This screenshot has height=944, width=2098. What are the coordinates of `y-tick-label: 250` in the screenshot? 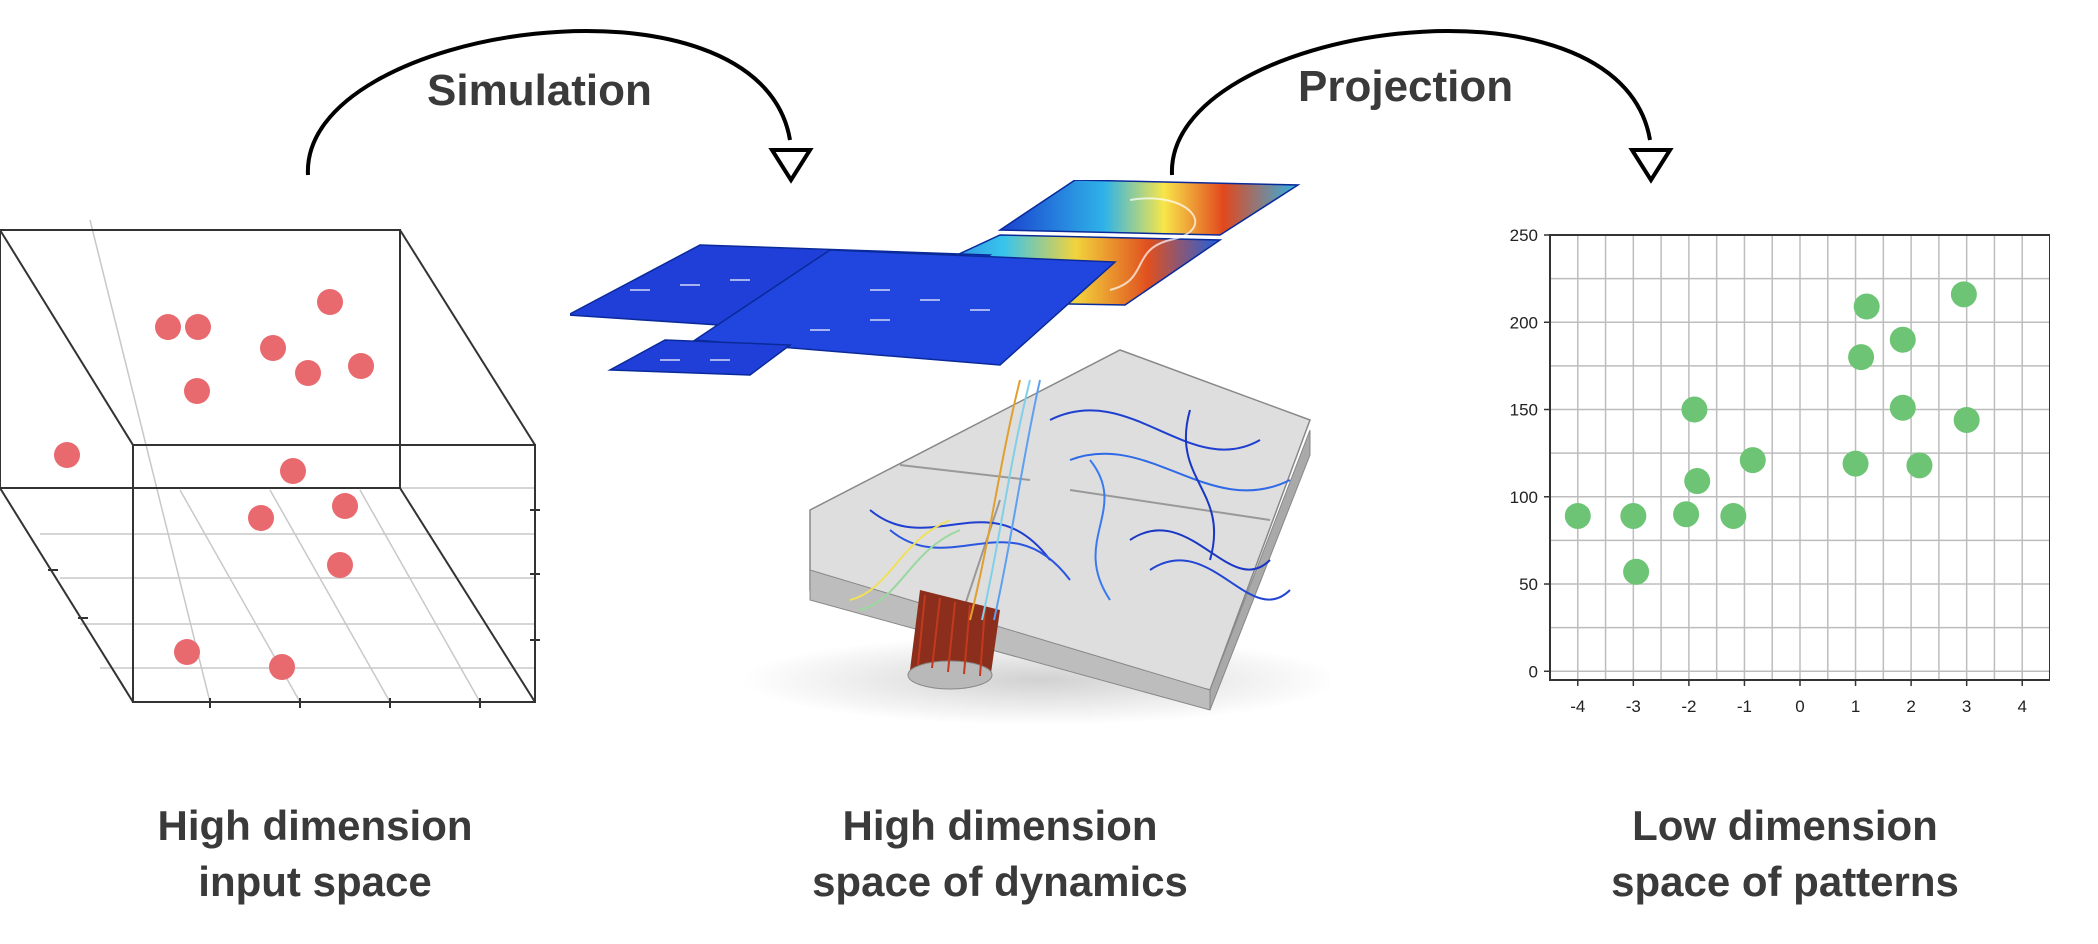 It's located at (1524, 235).